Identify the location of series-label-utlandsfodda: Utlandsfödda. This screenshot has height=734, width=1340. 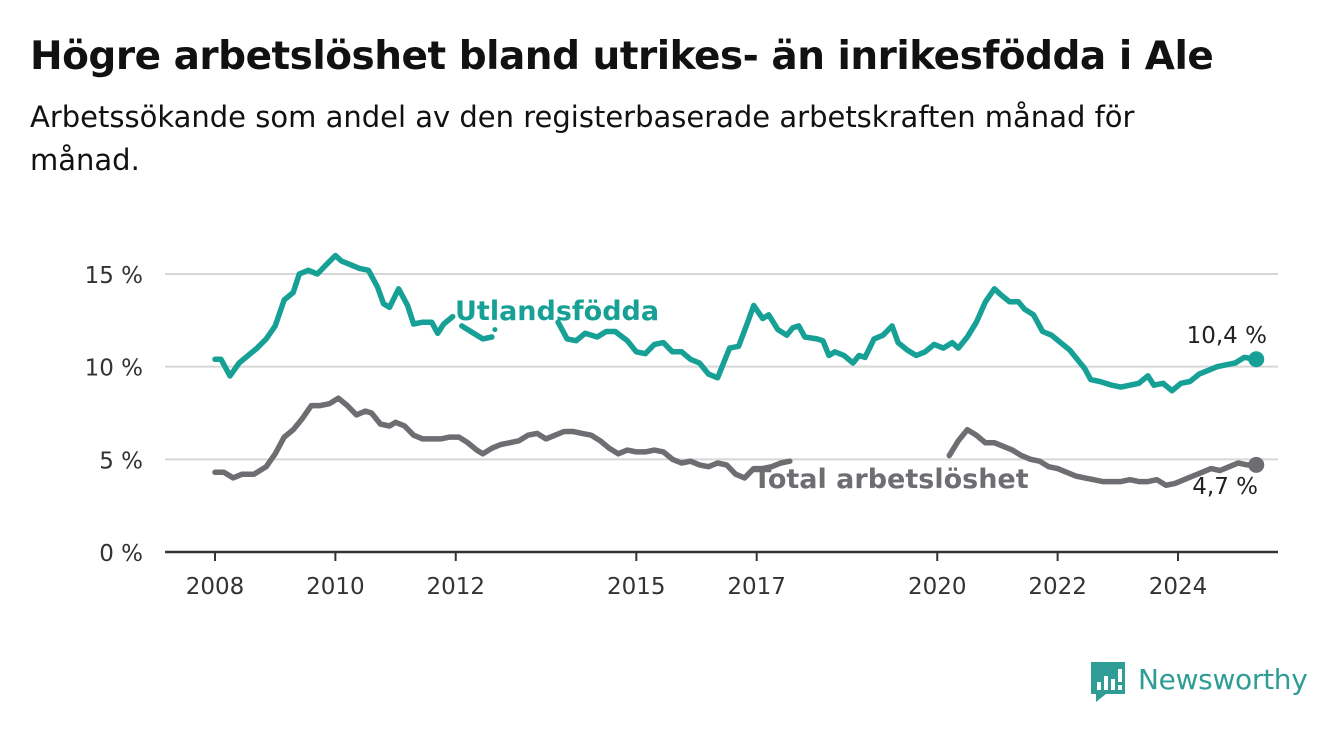
(557, 311).